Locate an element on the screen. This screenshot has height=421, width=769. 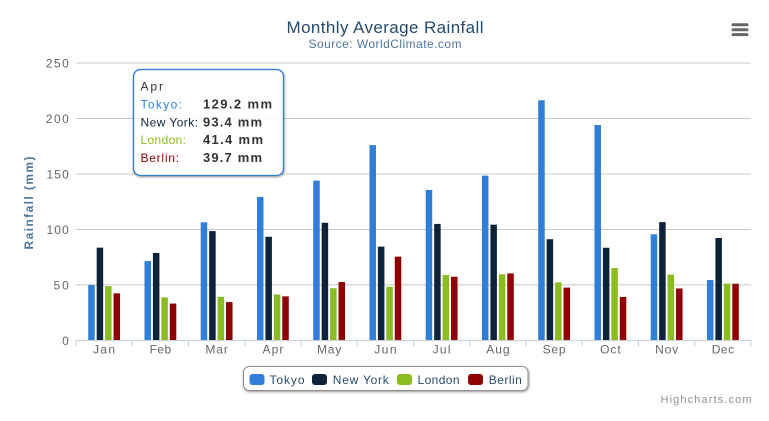
svg-text: Tokyo: is located at coordinates (162, 105).